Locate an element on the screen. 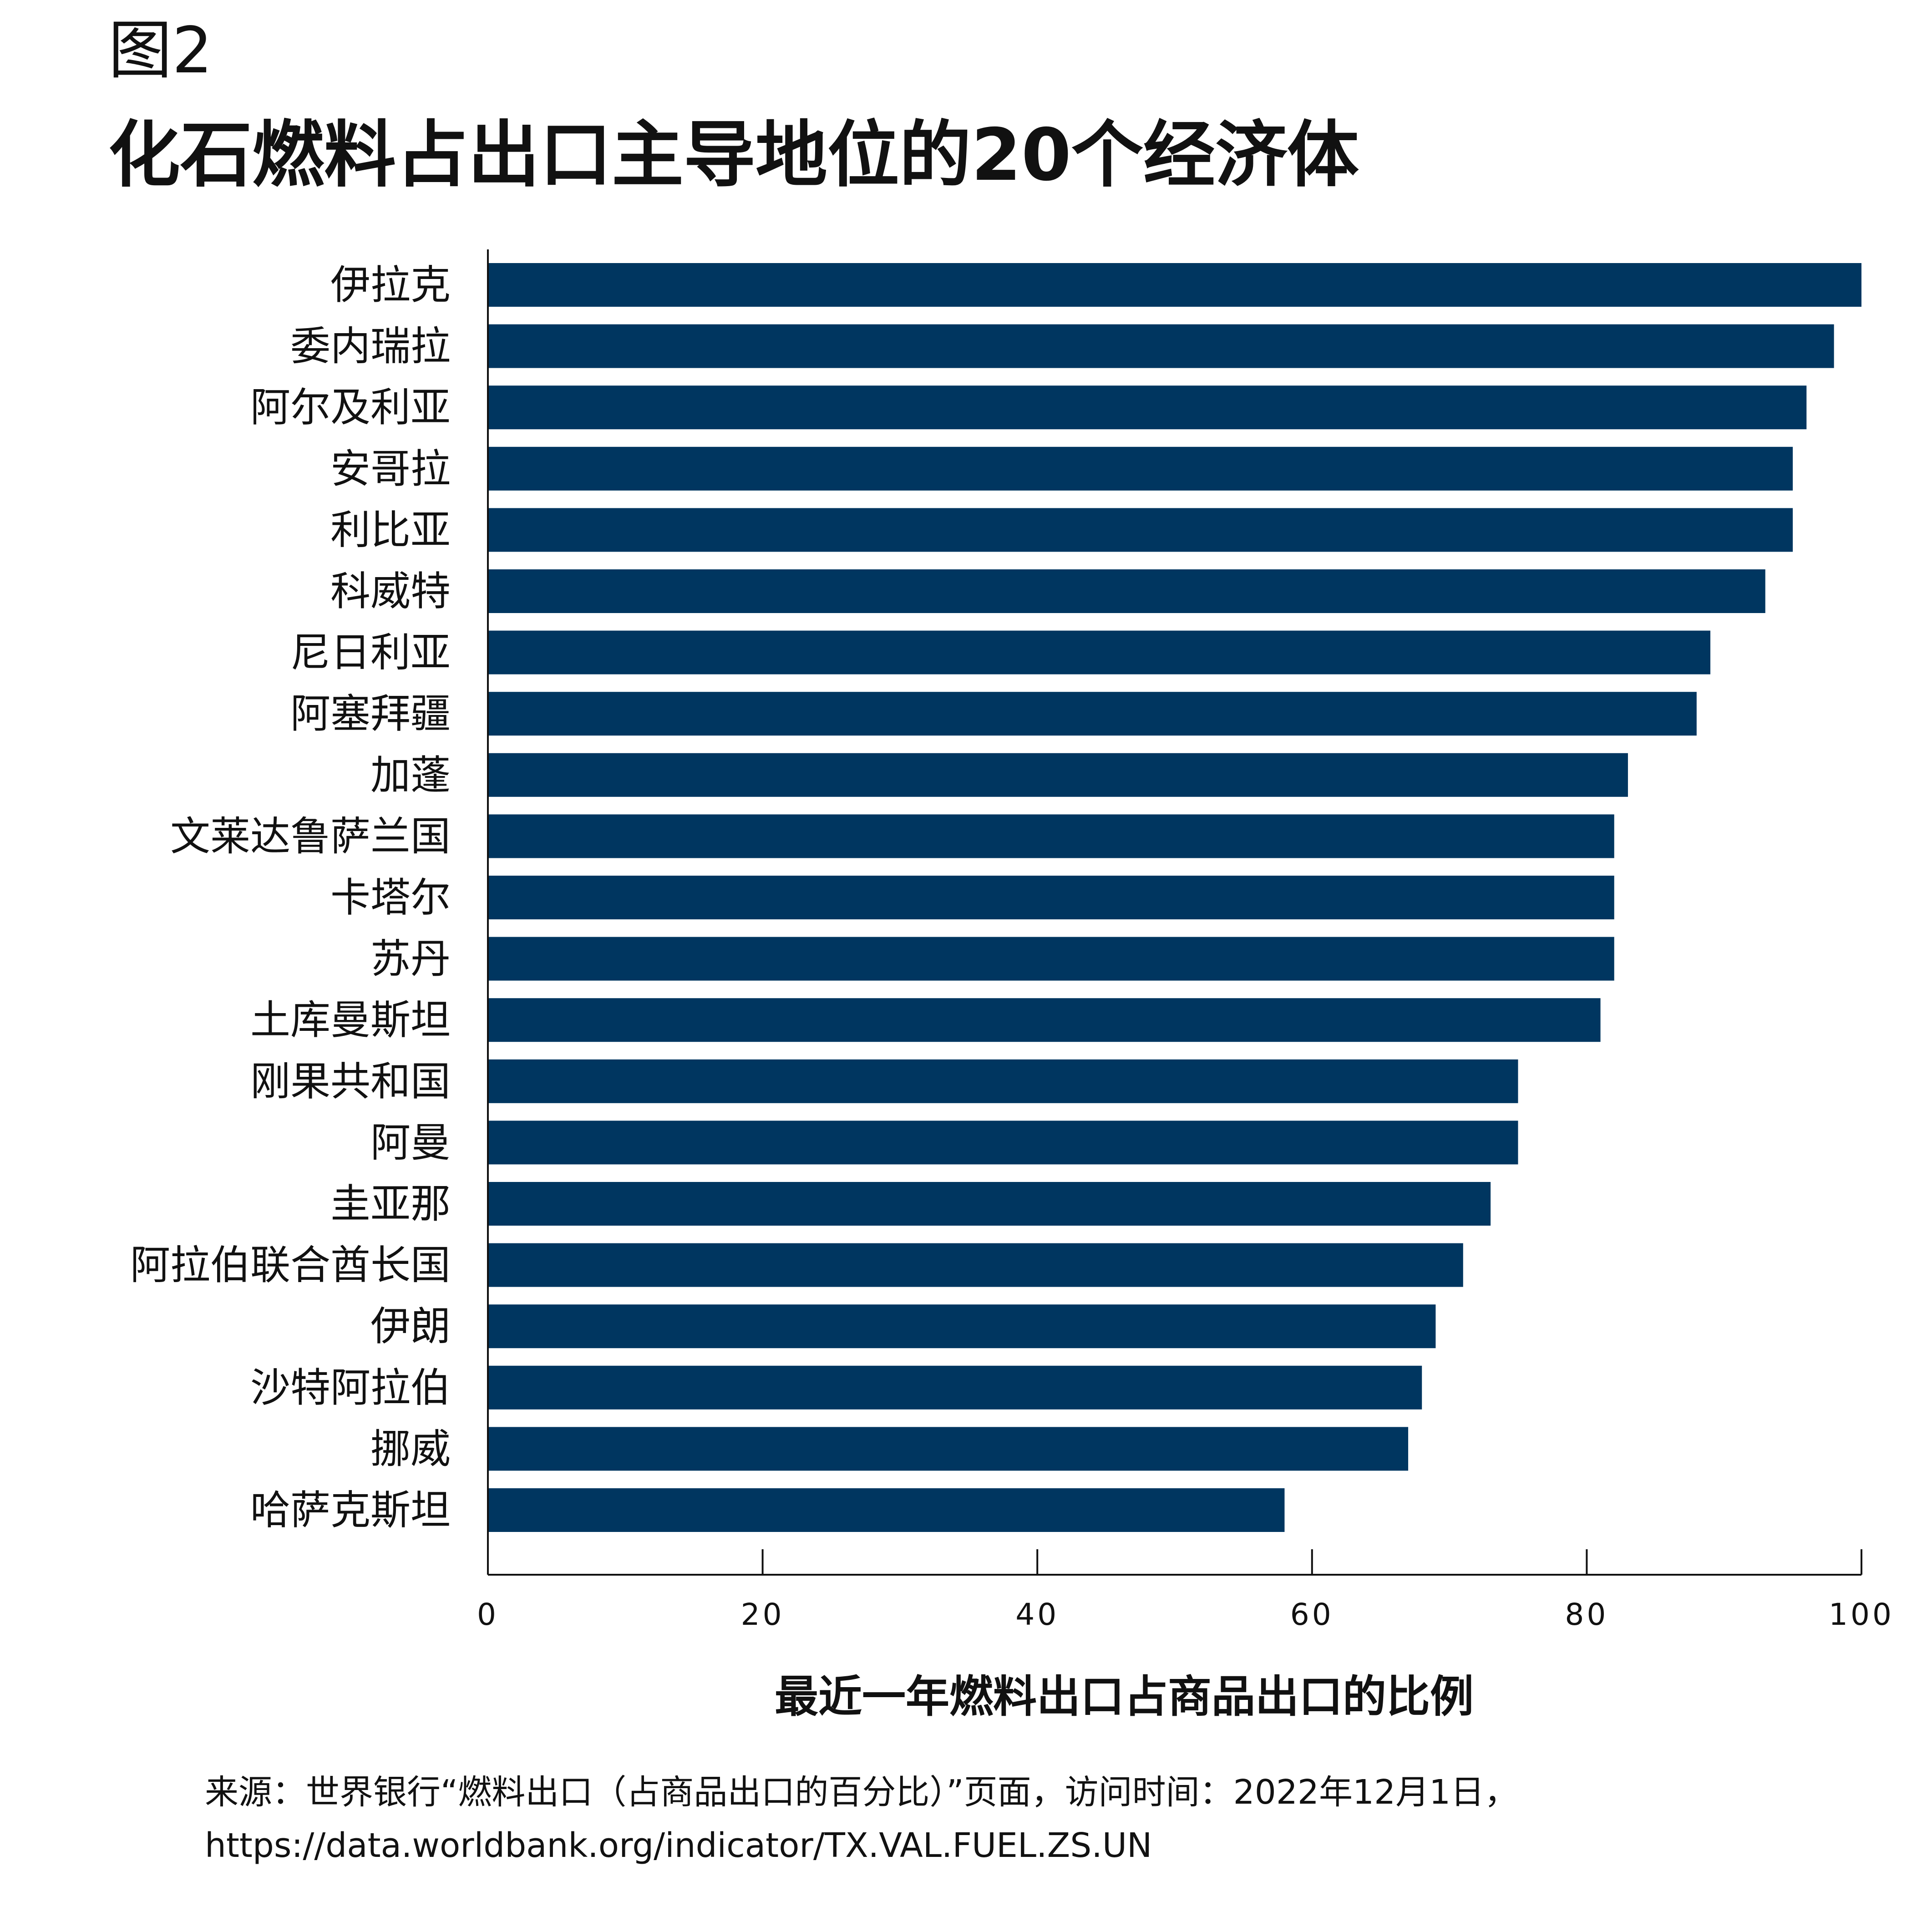  category-label: 利比亚 is located at coordinates (390, 530).